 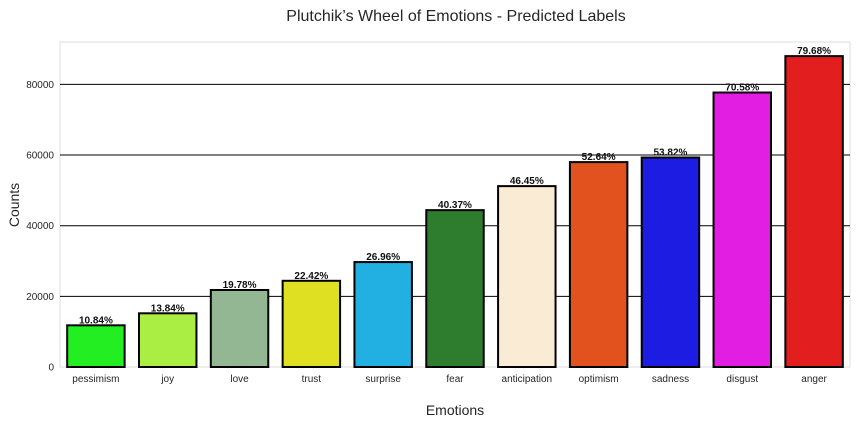 I want to click on bar-anger, so click(x=814, y=212).